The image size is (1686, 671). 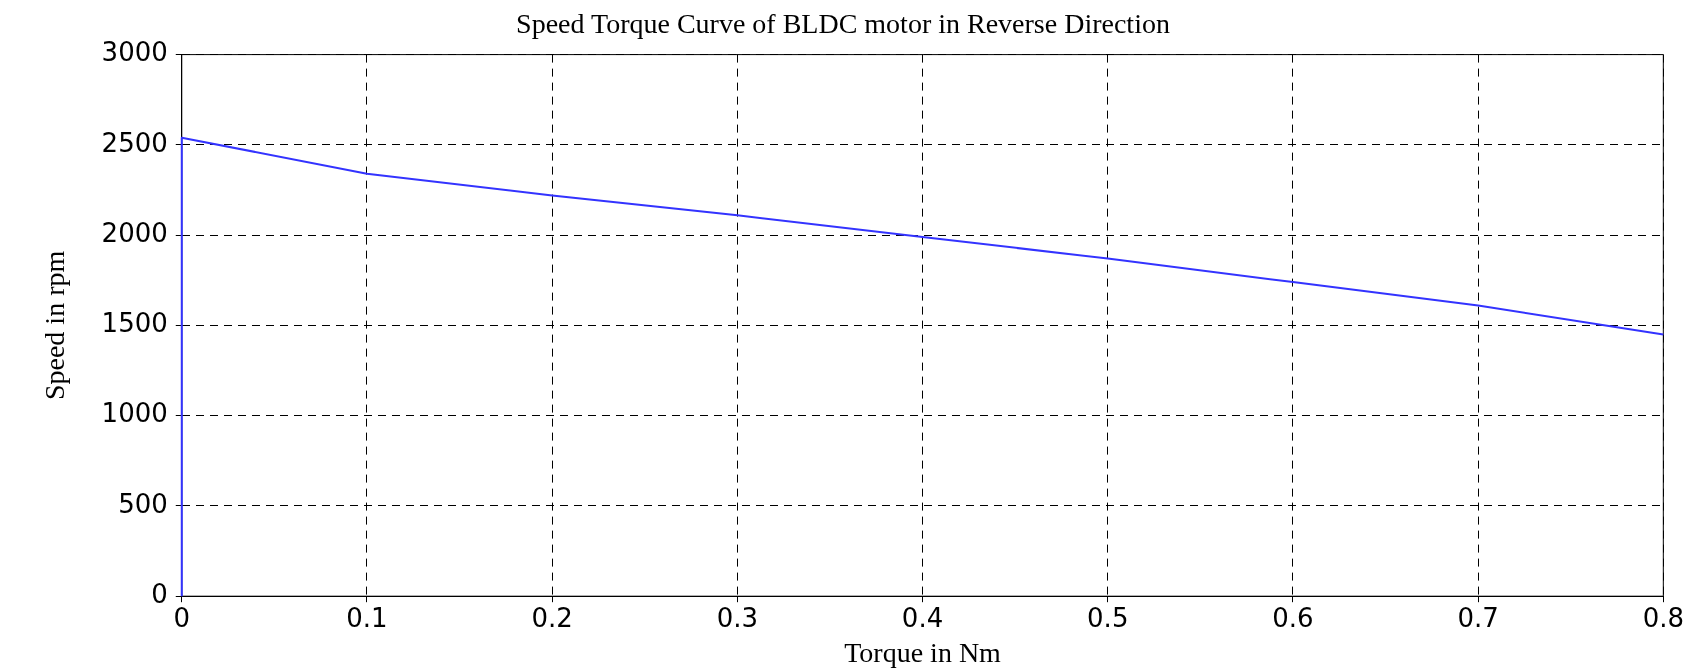 What do you see at coordinates (843, 24) in the screenshot?
I see `chart-title: Speed Torque Curve of BLDC motor in Reverse Direction` at bounding box center [843, 24].